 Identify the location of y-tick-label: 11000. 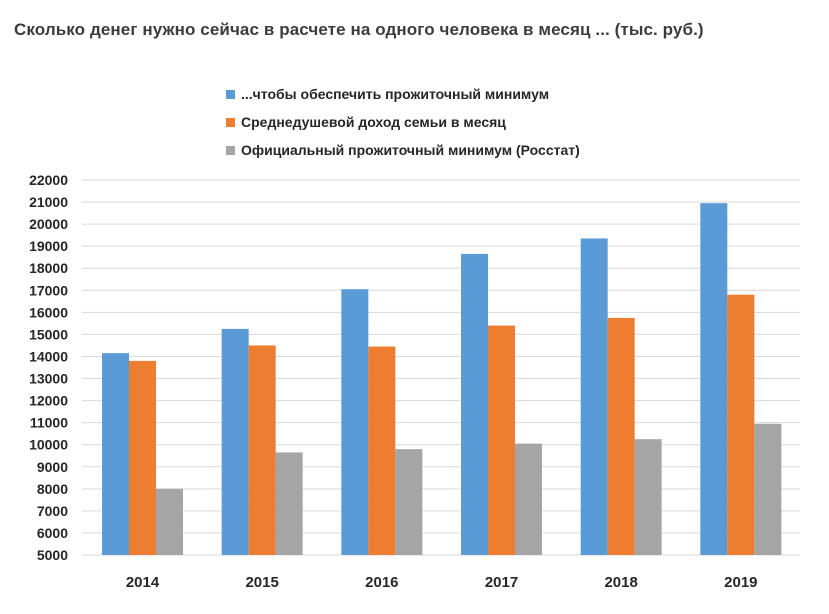
(49, 423).